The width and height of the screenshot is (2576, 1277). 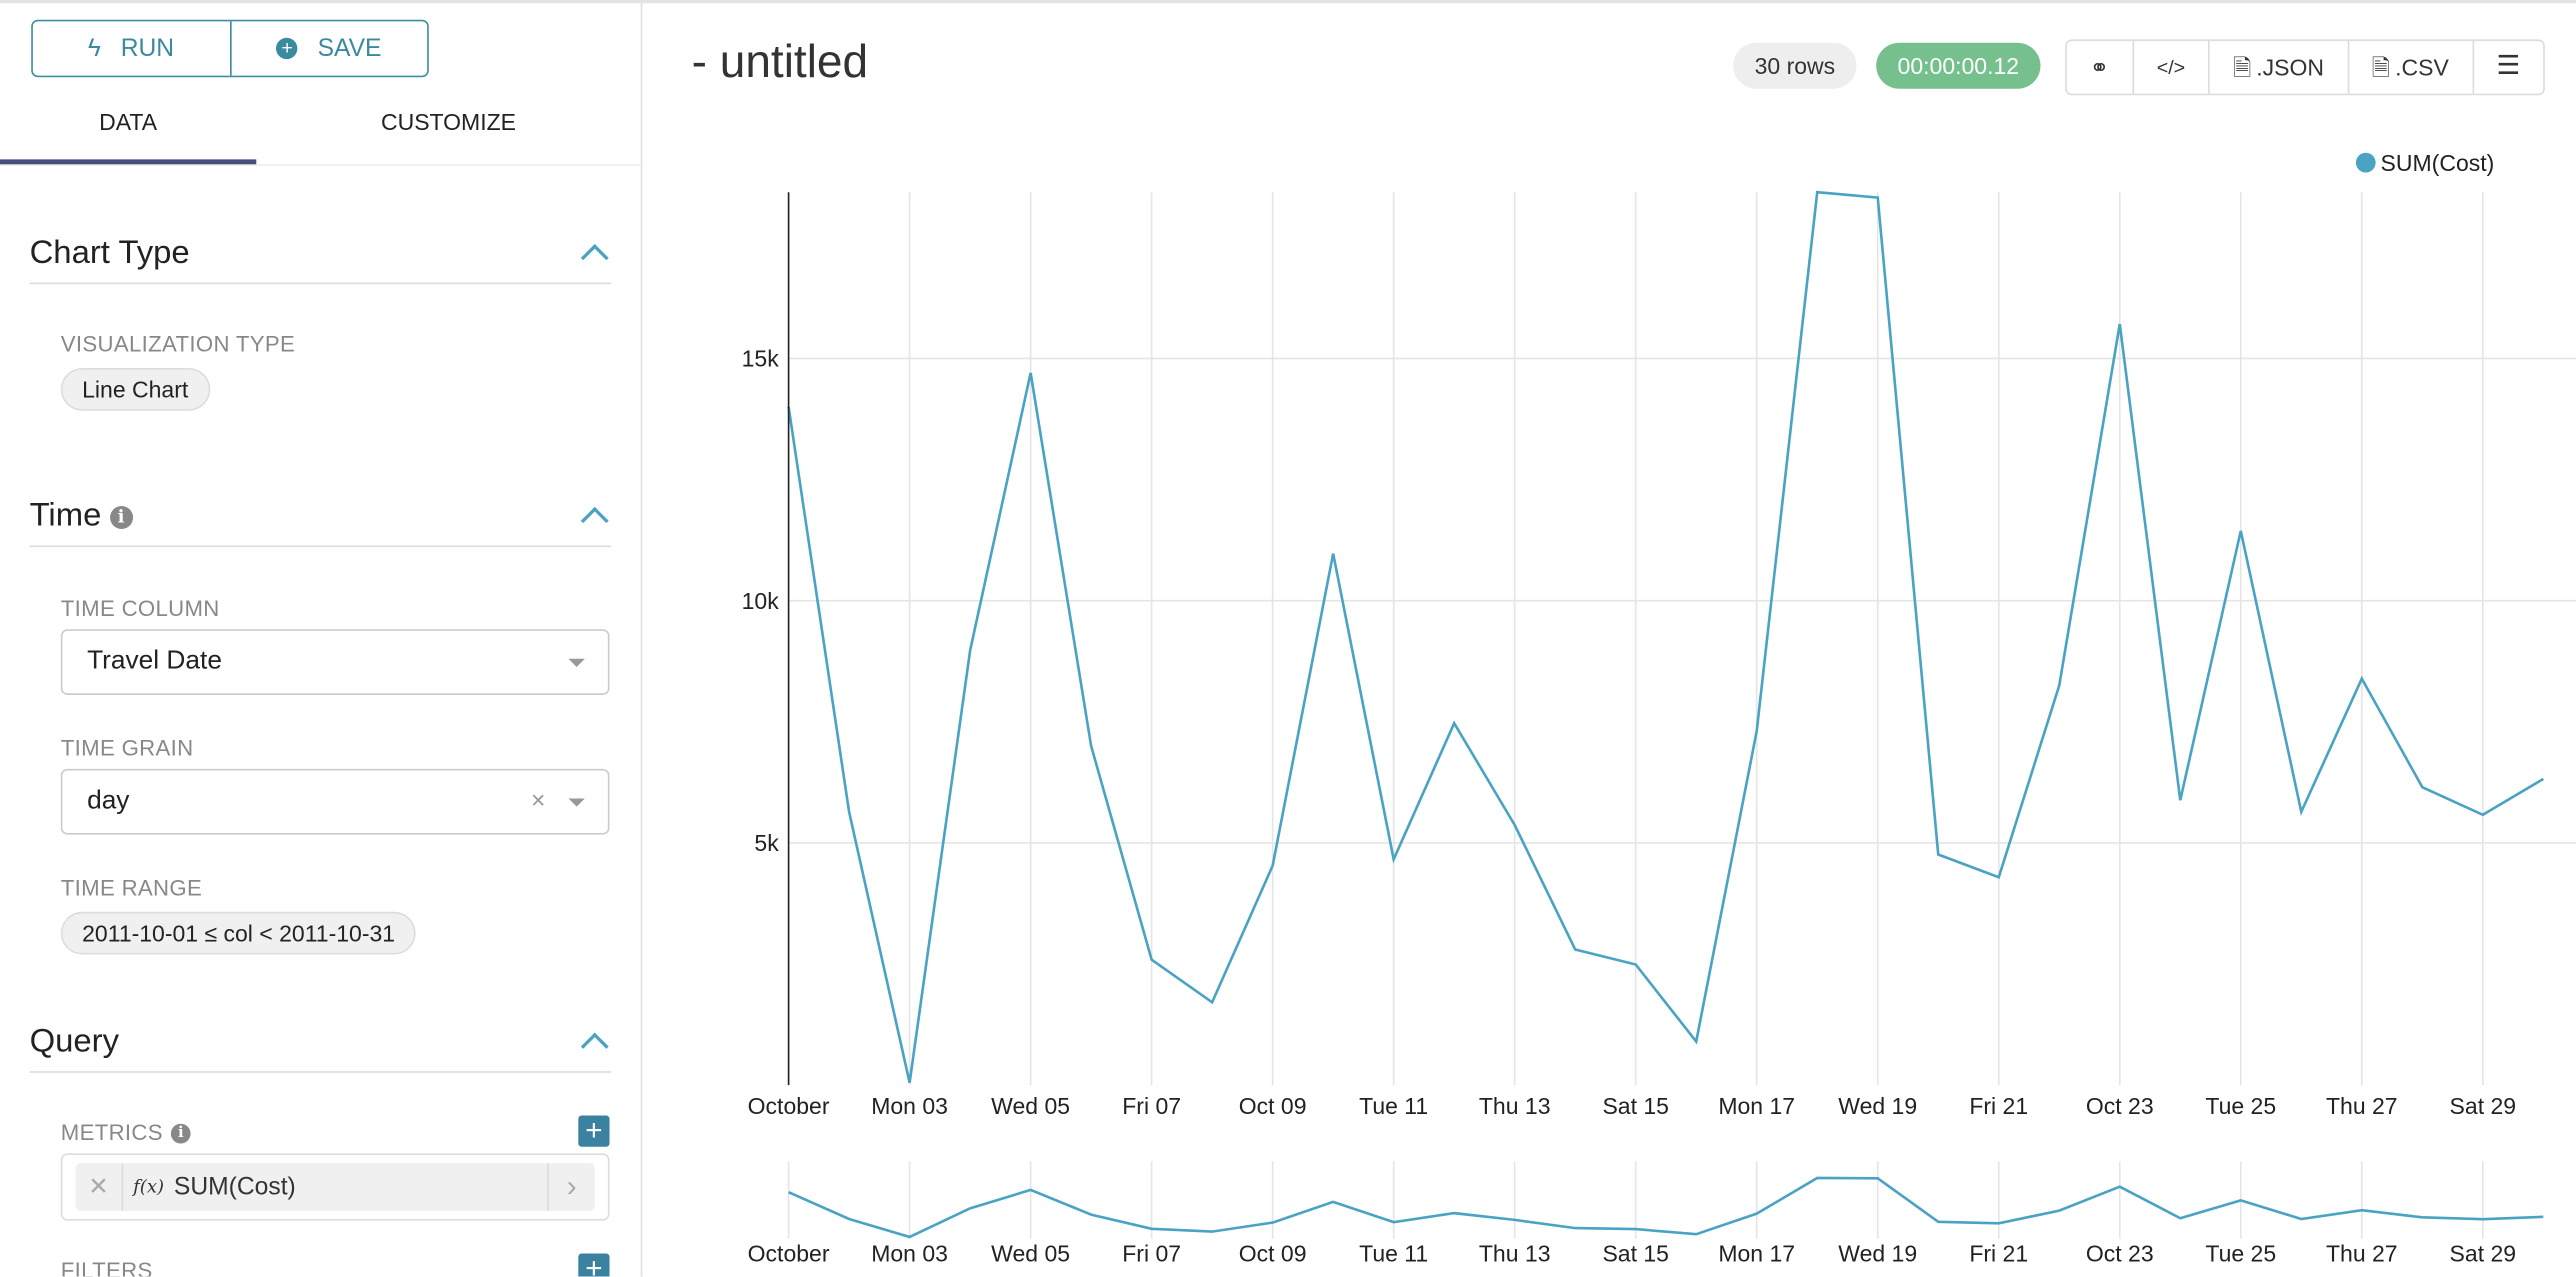 What do you see at coordinates (761, 601) in the screenshot?
I see `y-tick-label: 10k` at bounding box center [761, 601].